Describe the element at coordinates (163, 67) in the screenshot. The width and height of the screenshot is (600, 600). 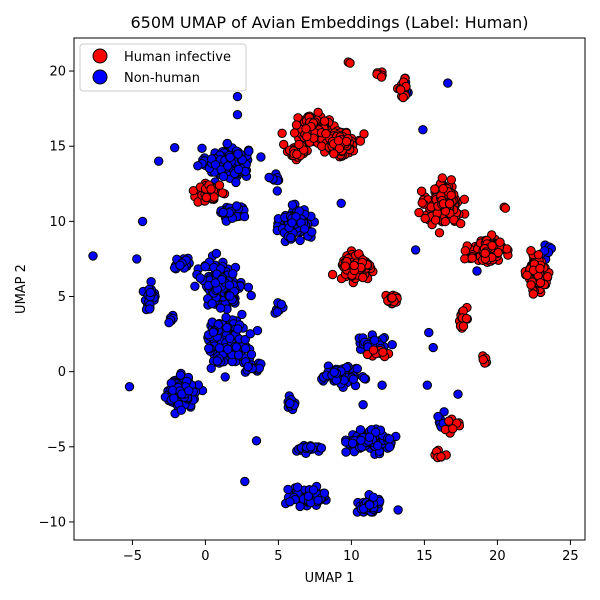
I see `legend-box` at that location.